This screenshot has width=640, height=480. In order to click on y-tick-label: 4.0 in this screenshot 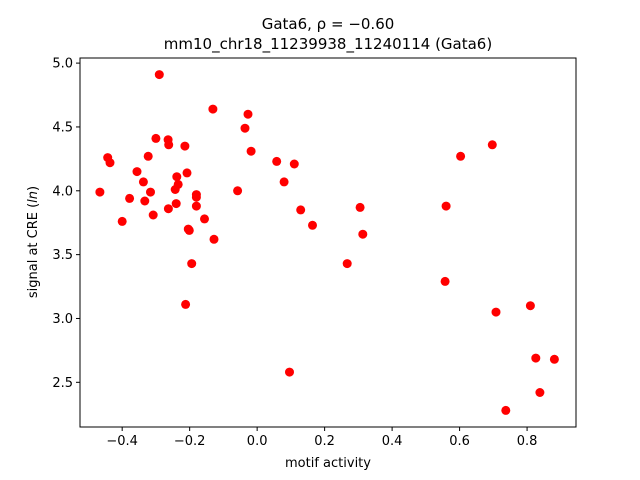, I will do `click(62, 191)`.